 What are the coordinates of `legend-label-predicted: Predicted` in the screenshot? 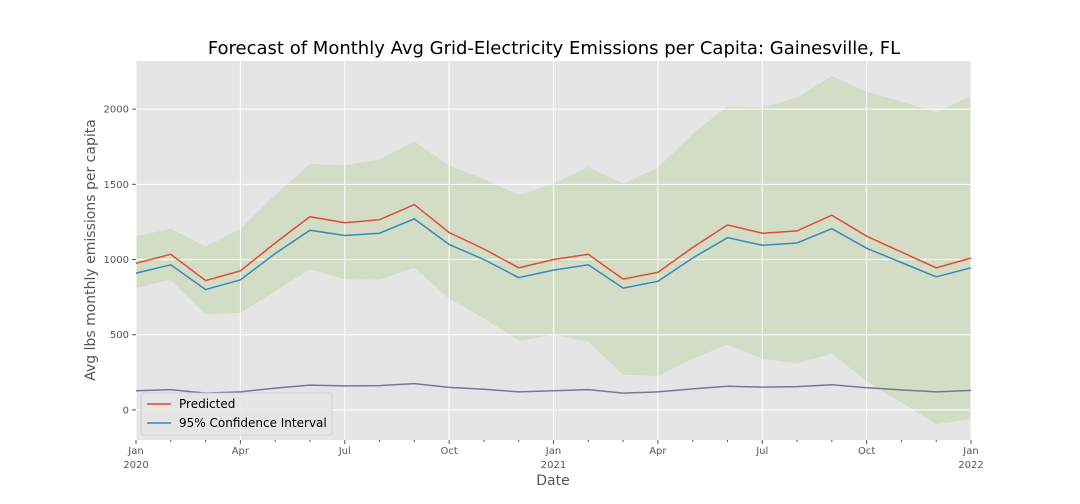 It's located at (207, 404).